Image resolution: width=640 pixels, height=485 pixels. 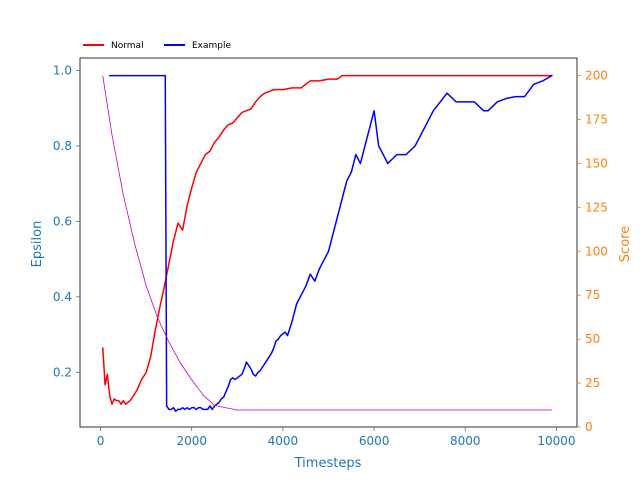 I want to click on x-axis-label: Timesteps, so click(x=328, y=463).